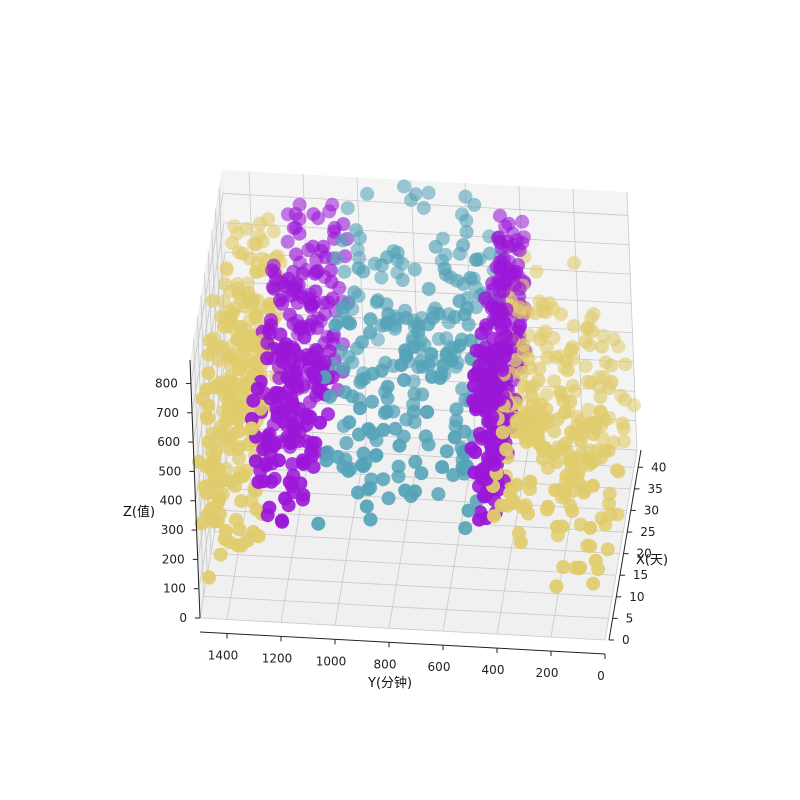  Describe the element at coordinates (195, 489) in the screenshot. I see `z-axis-line` at that location.